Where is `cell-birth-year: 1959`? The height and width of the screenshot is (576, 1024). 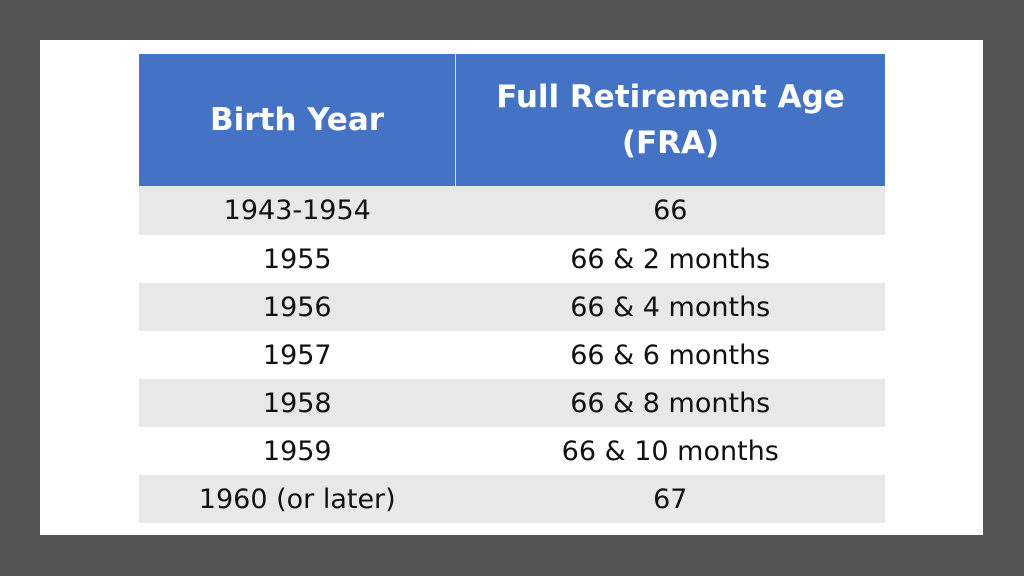 cell-birth-year: 1959 is located at coordinates (297, 451).